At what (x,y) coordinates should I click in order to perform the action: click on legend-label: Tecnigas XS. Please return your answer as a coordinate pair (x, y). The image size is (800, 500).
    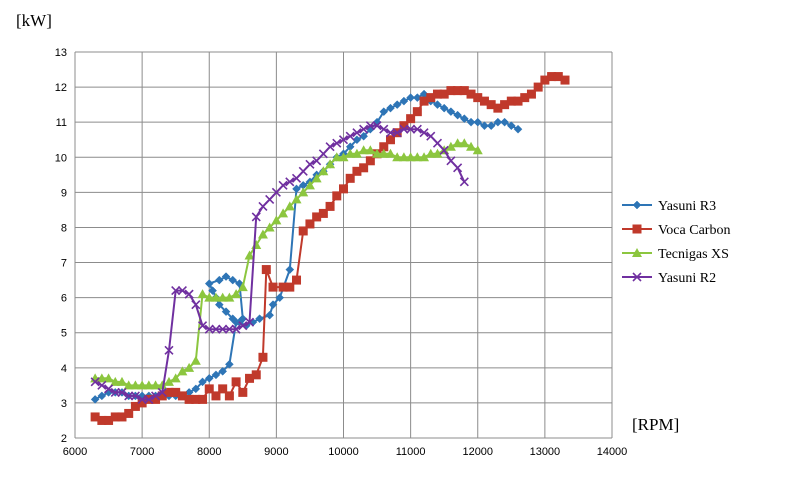
    Looking at the image, I should click on (693, 254).